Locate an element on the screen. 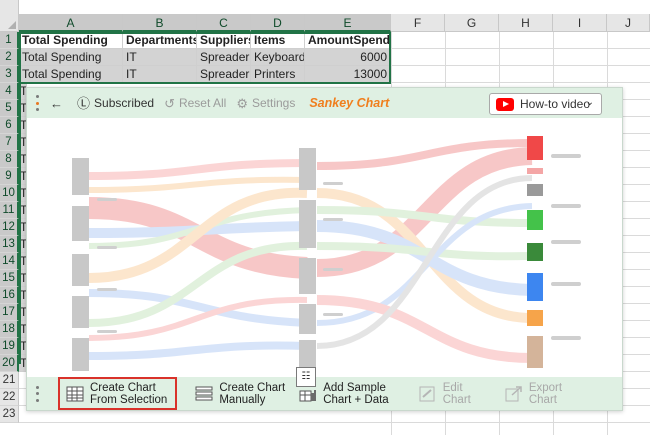  cell-b1: Departments is located at coordinates (160, 40).